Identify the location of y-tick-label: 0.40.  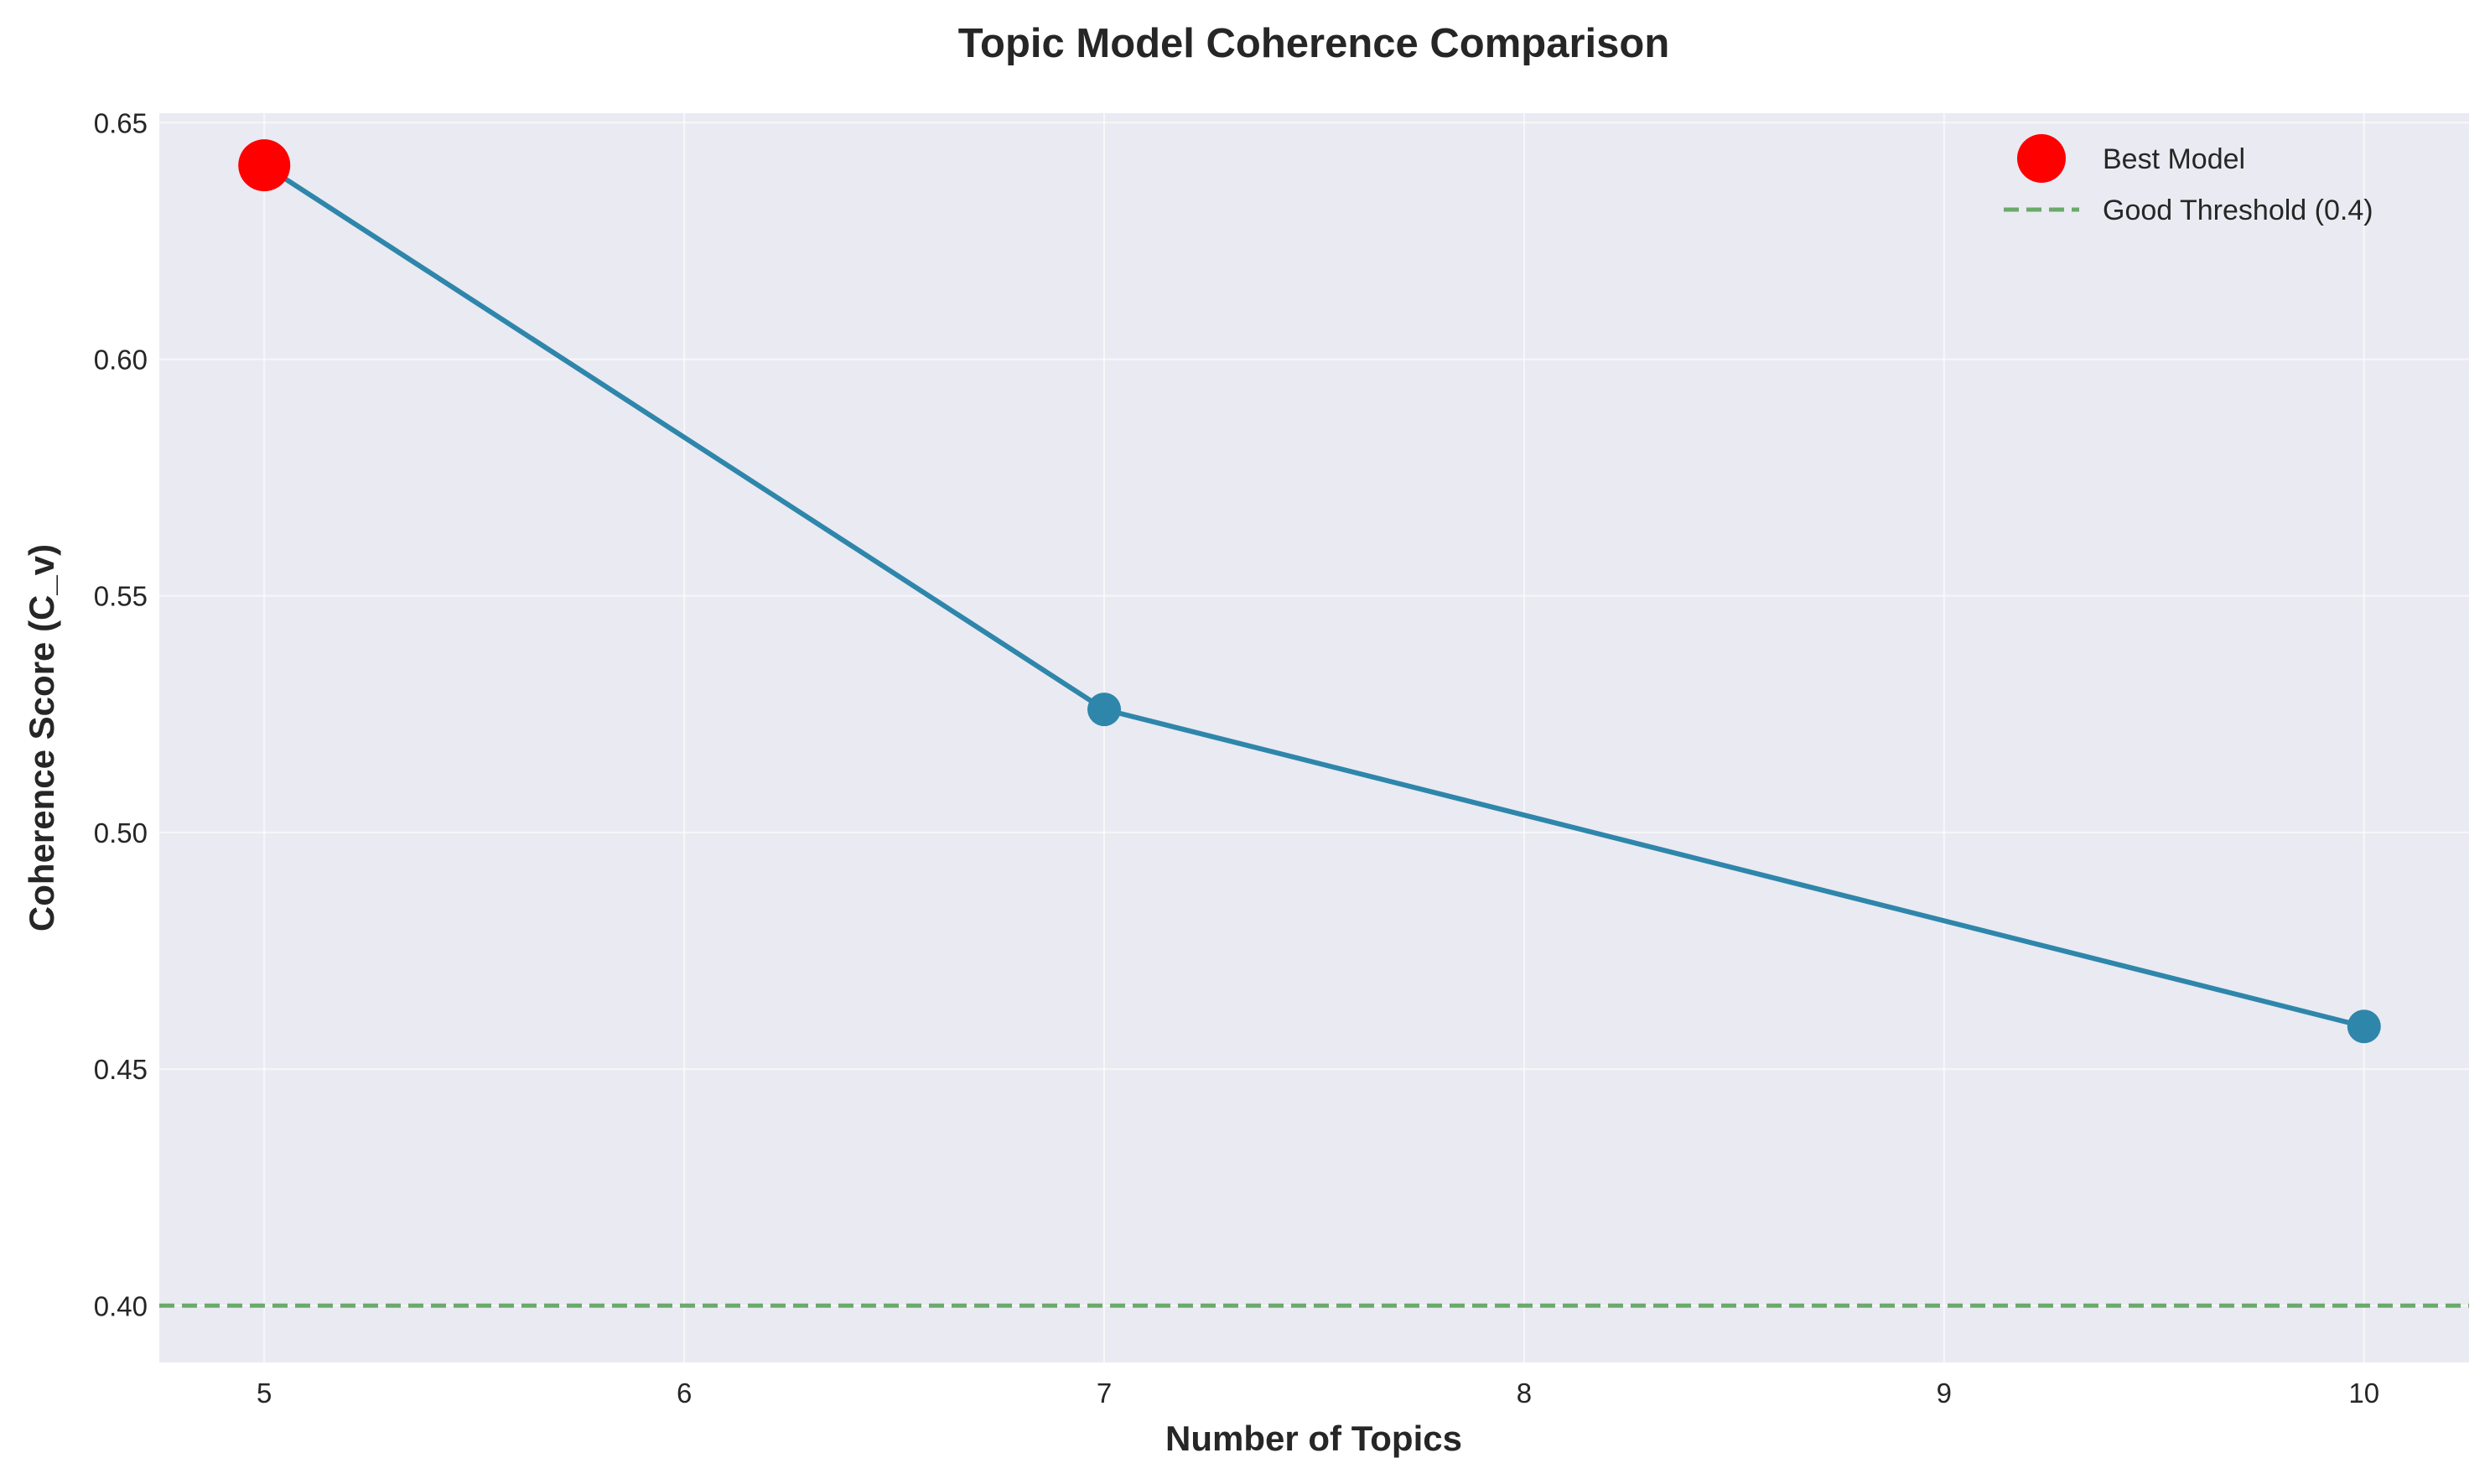
(121, 1305).